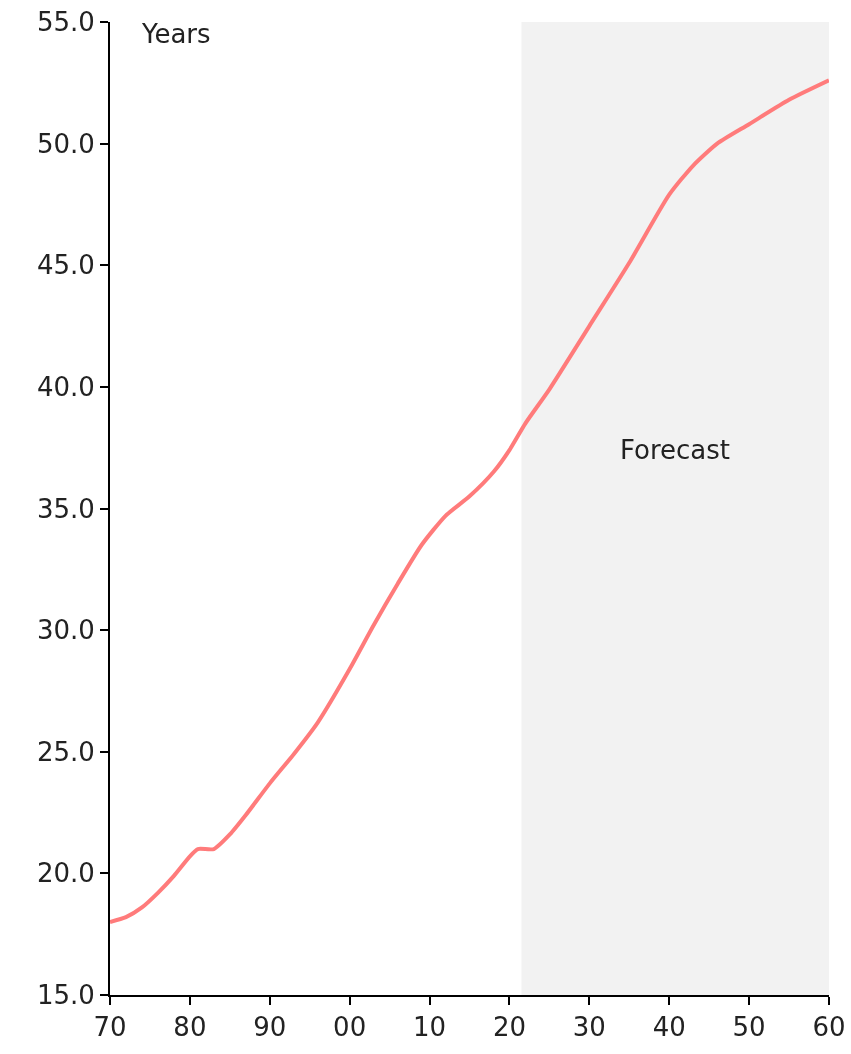 This screenshot has width=851, height=1054. I want to click on y-tick-label: 20.0, so click(65, 873).